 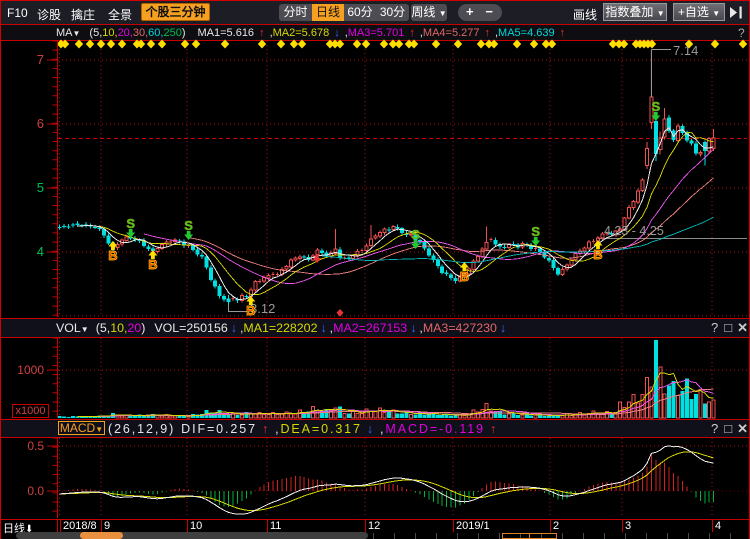 What do you see at coordinates (40, 187) in the screenshot?
I see `svg-text: 5` at bounding box center [40, 187].